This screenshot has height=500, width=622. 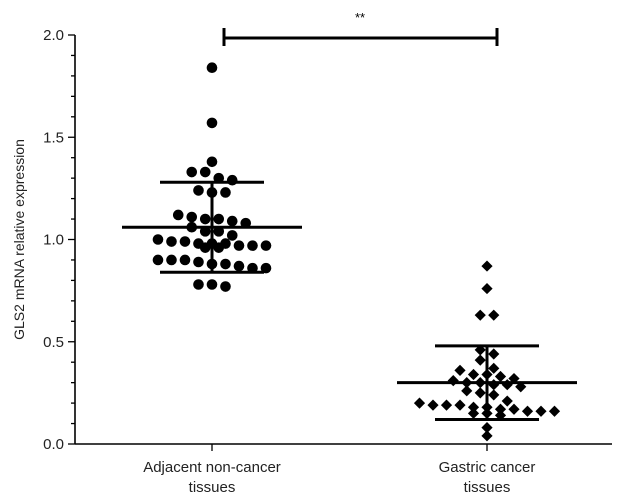 I want to click on y-axis-title: GLS2 mRNA relative expression, so click(x=19, y=239).